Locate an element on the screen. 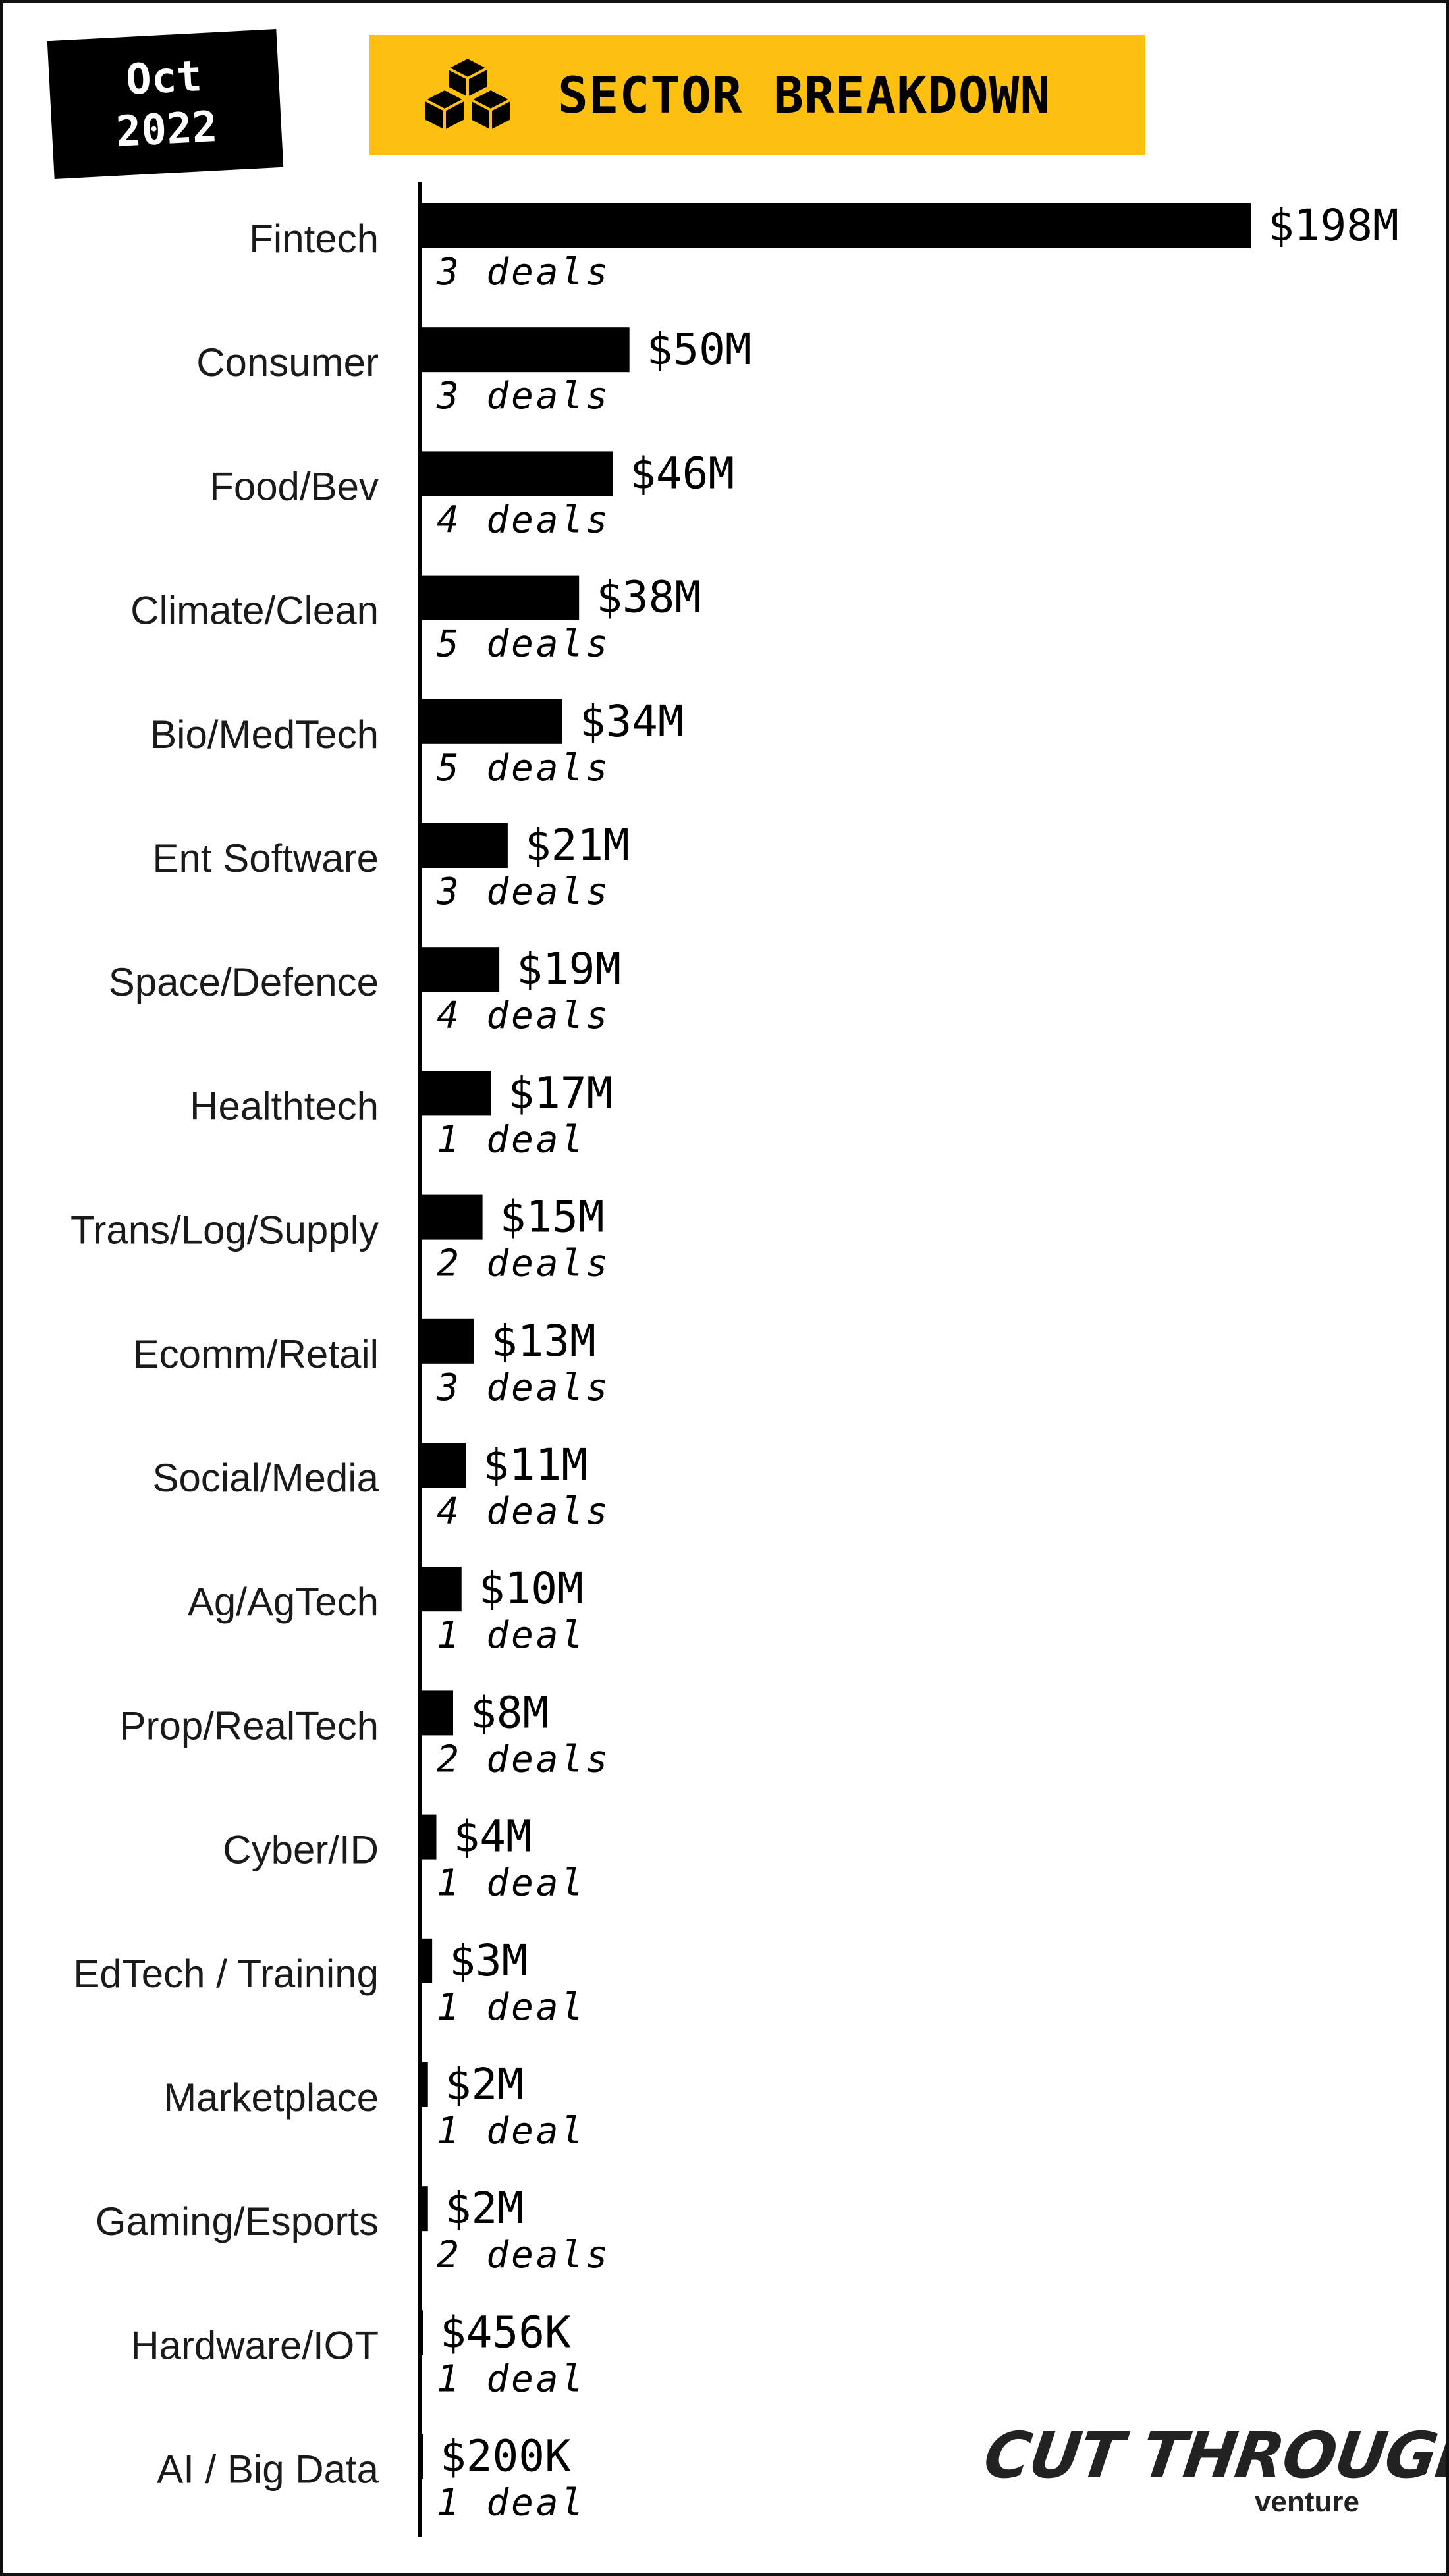 The height and width of the screenshot is (2576, 1449). category-label: Food/Bev is located at coordinates (294, 486).